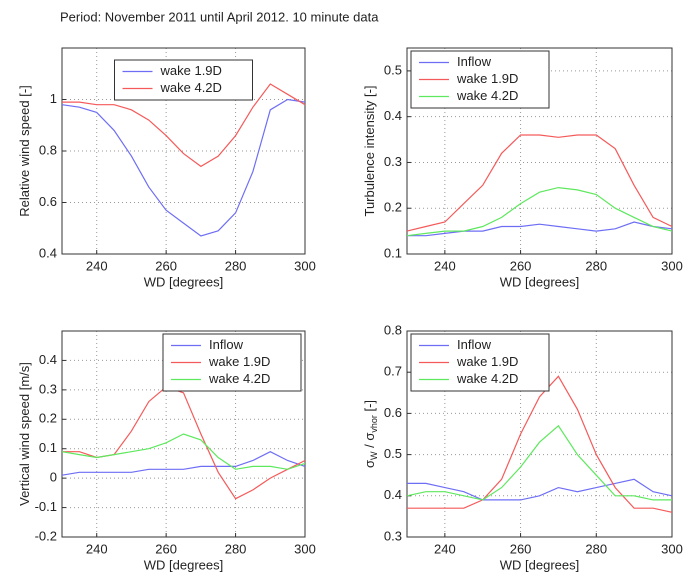  I want to click on y-tick-label: -0.2, so click(46, 535).